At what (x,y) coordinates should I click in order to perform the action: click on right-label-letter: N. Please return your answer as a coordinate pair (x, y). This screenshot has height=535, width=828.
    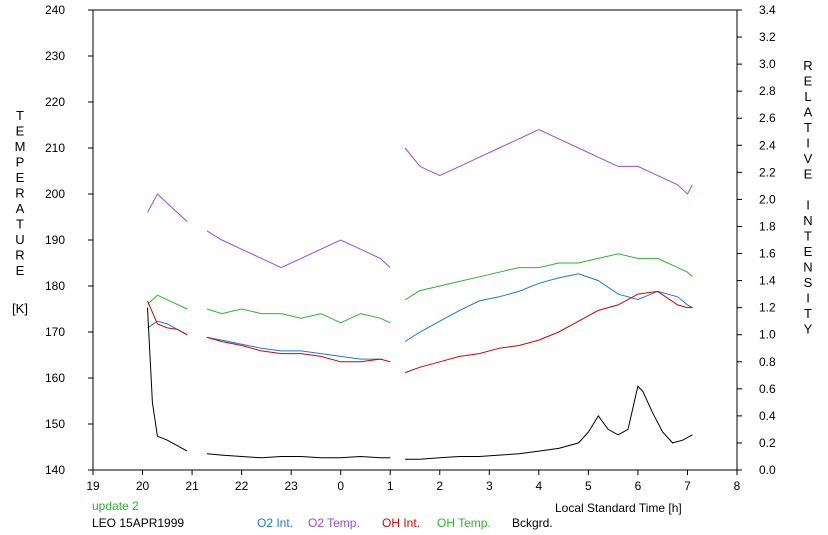
    Looking at the image, I should click on (807, 267).